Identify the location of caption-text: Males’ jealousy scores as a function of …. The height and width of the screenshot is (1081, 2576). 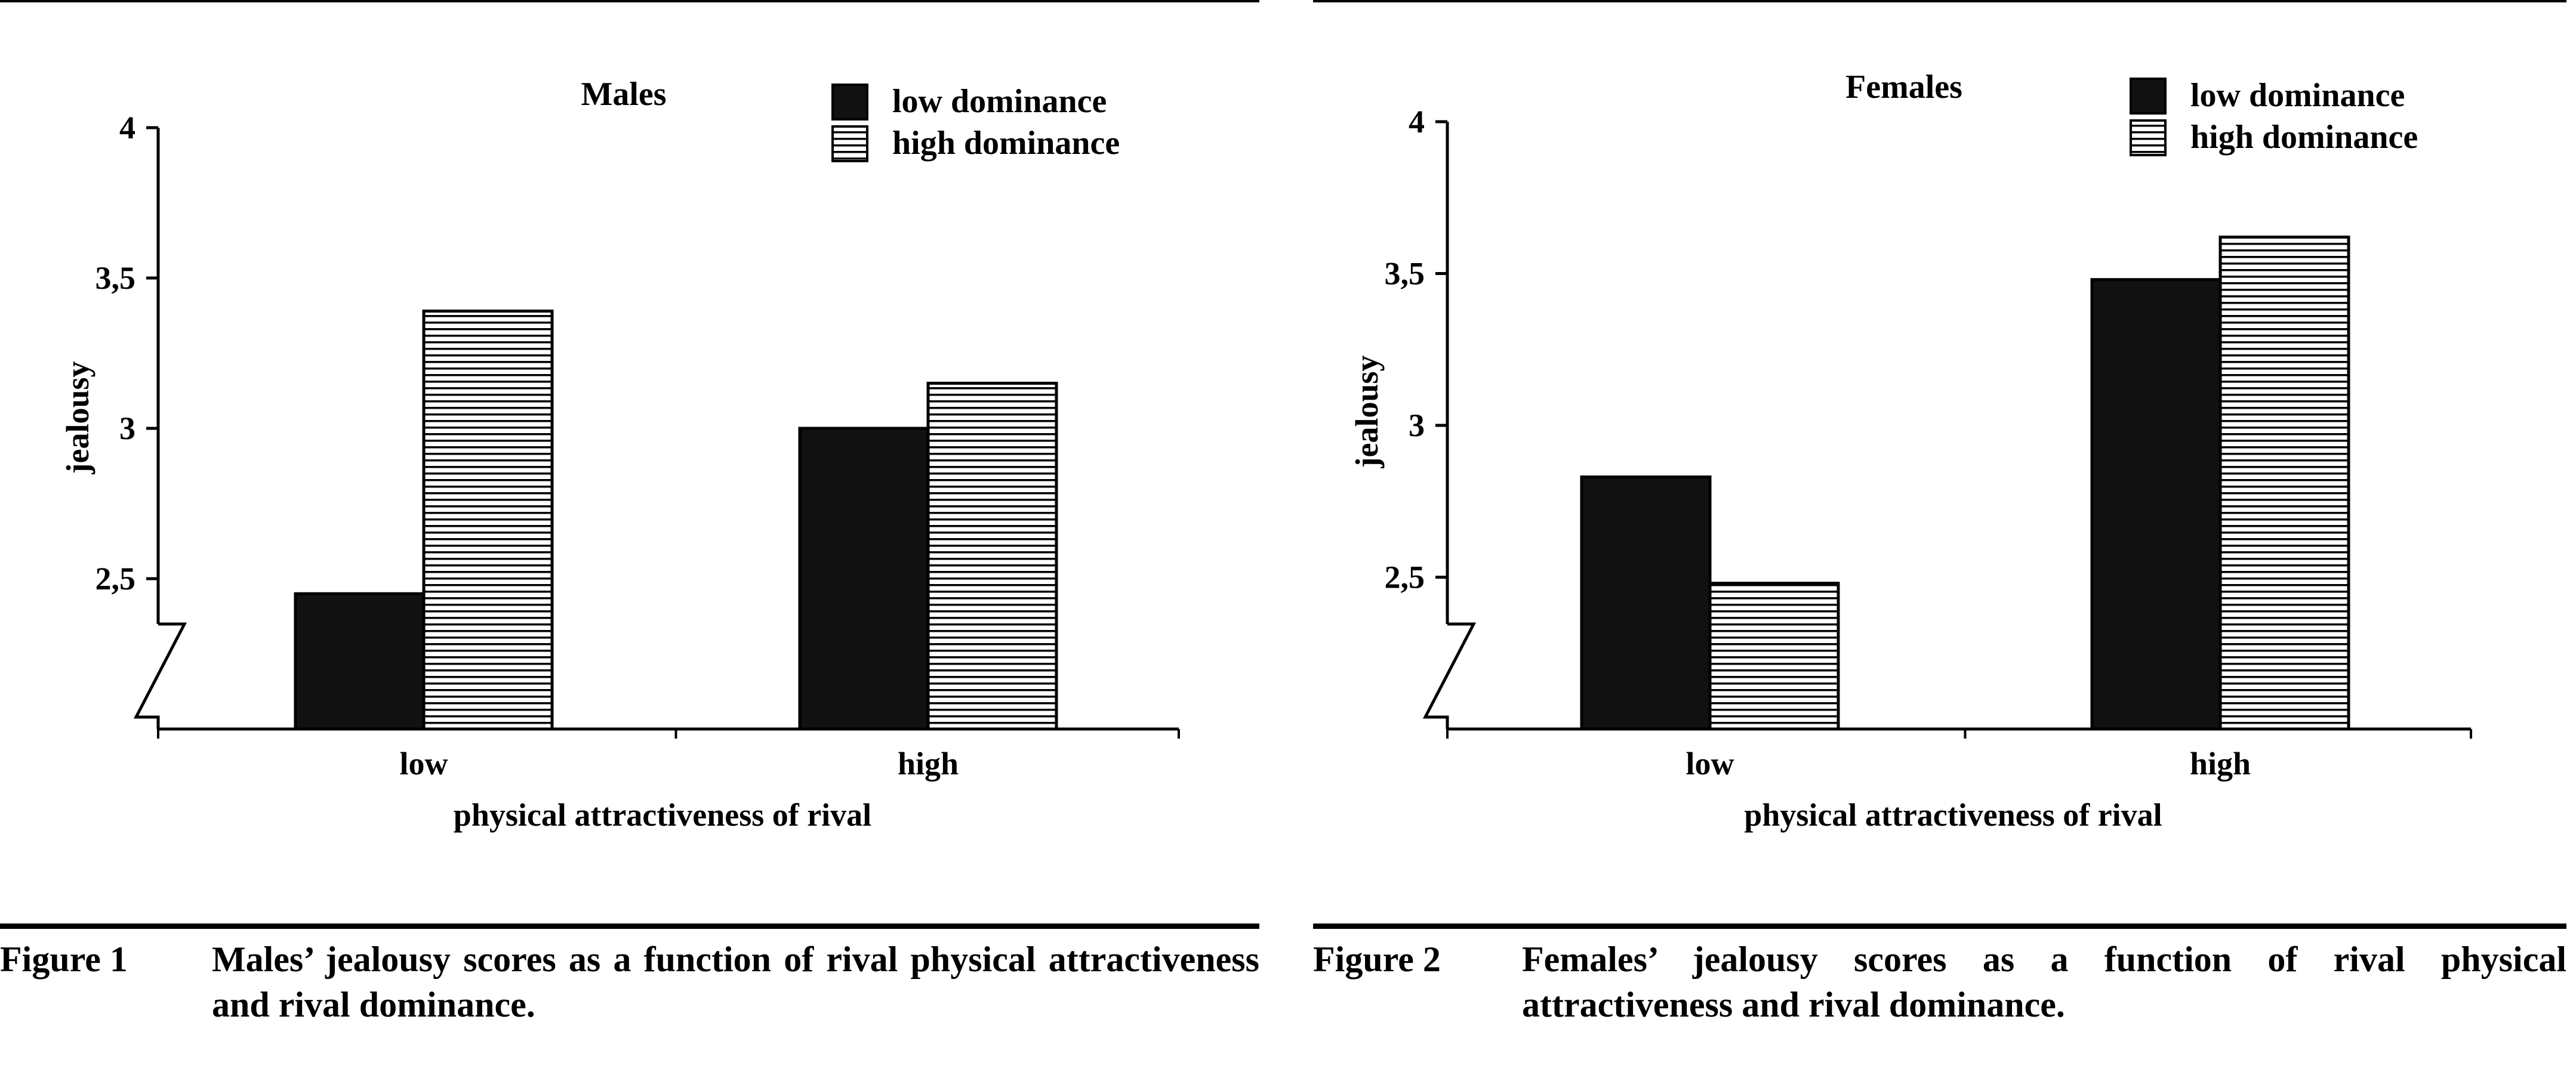
(735, 982).